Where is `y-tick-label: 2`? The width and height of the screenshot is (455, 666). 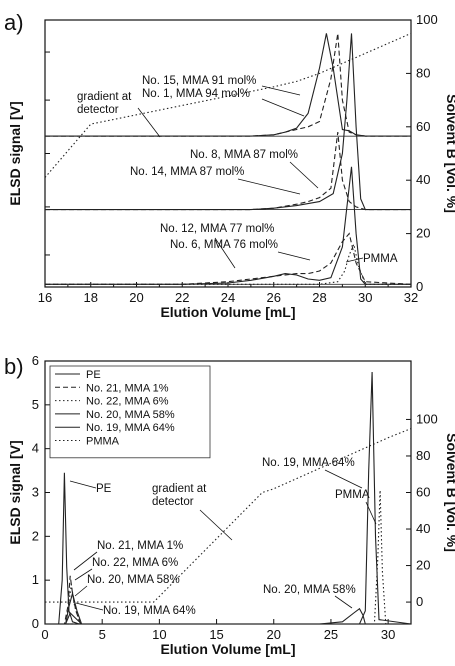 y-tick-label: 2 is located at coordinates (35, 535).